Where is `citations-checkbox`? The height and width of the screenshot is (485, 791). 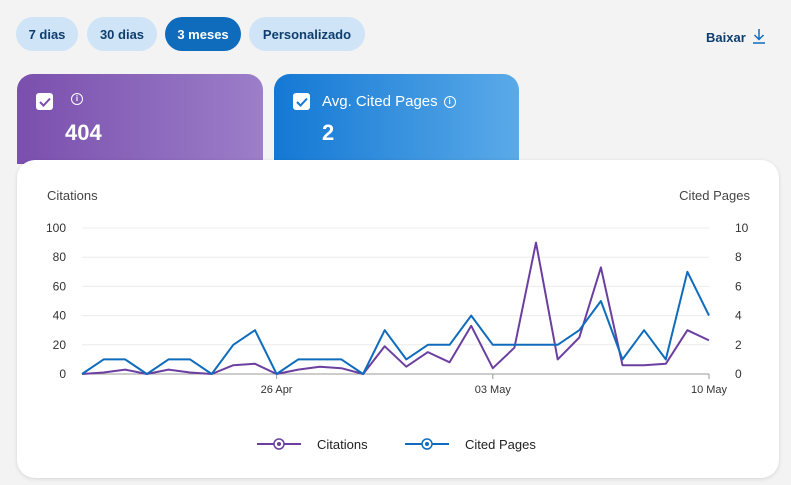 citations-checkbox is located at coordinates (44, 101).